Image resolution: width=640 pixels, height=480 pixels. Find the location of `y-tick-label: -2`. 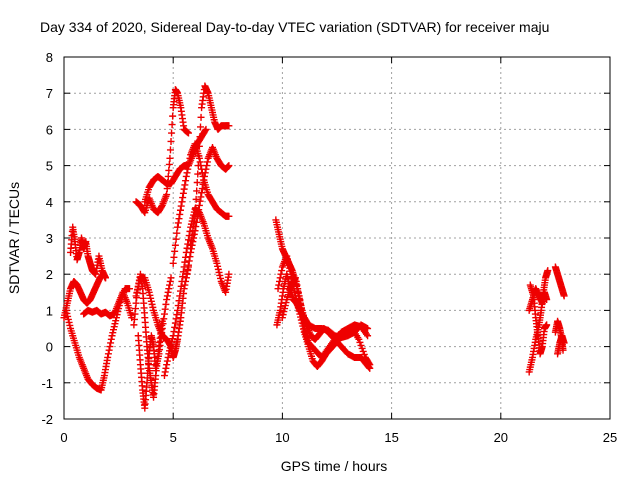

y-tick-label: -2 is located at coordinates (47, 419).